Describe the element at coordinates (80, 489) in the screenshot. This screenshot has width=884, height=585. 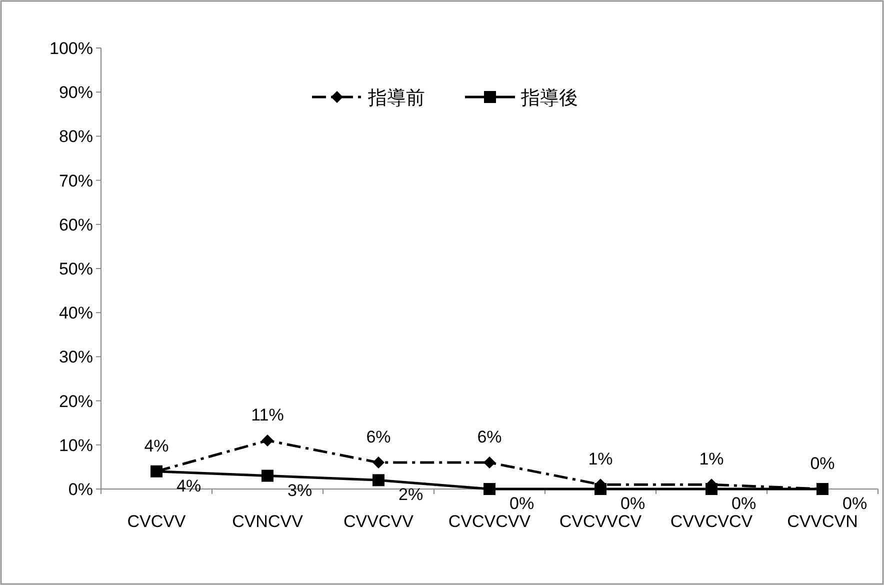
I see `y-tick-label: 0%` at that location.